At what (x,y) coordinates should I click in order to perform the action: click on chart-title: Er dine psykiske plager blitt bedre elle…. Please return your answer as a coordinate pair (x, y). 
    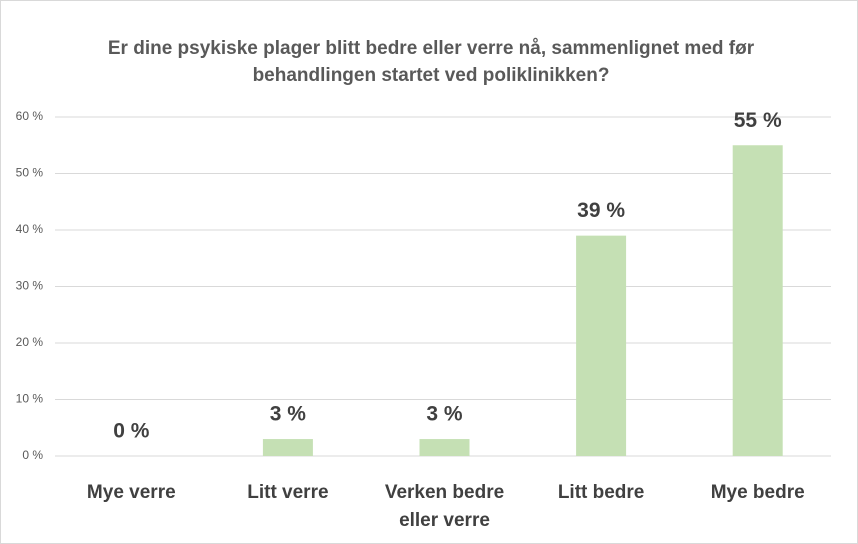
    Looking at the image, I should click on (431, 62).